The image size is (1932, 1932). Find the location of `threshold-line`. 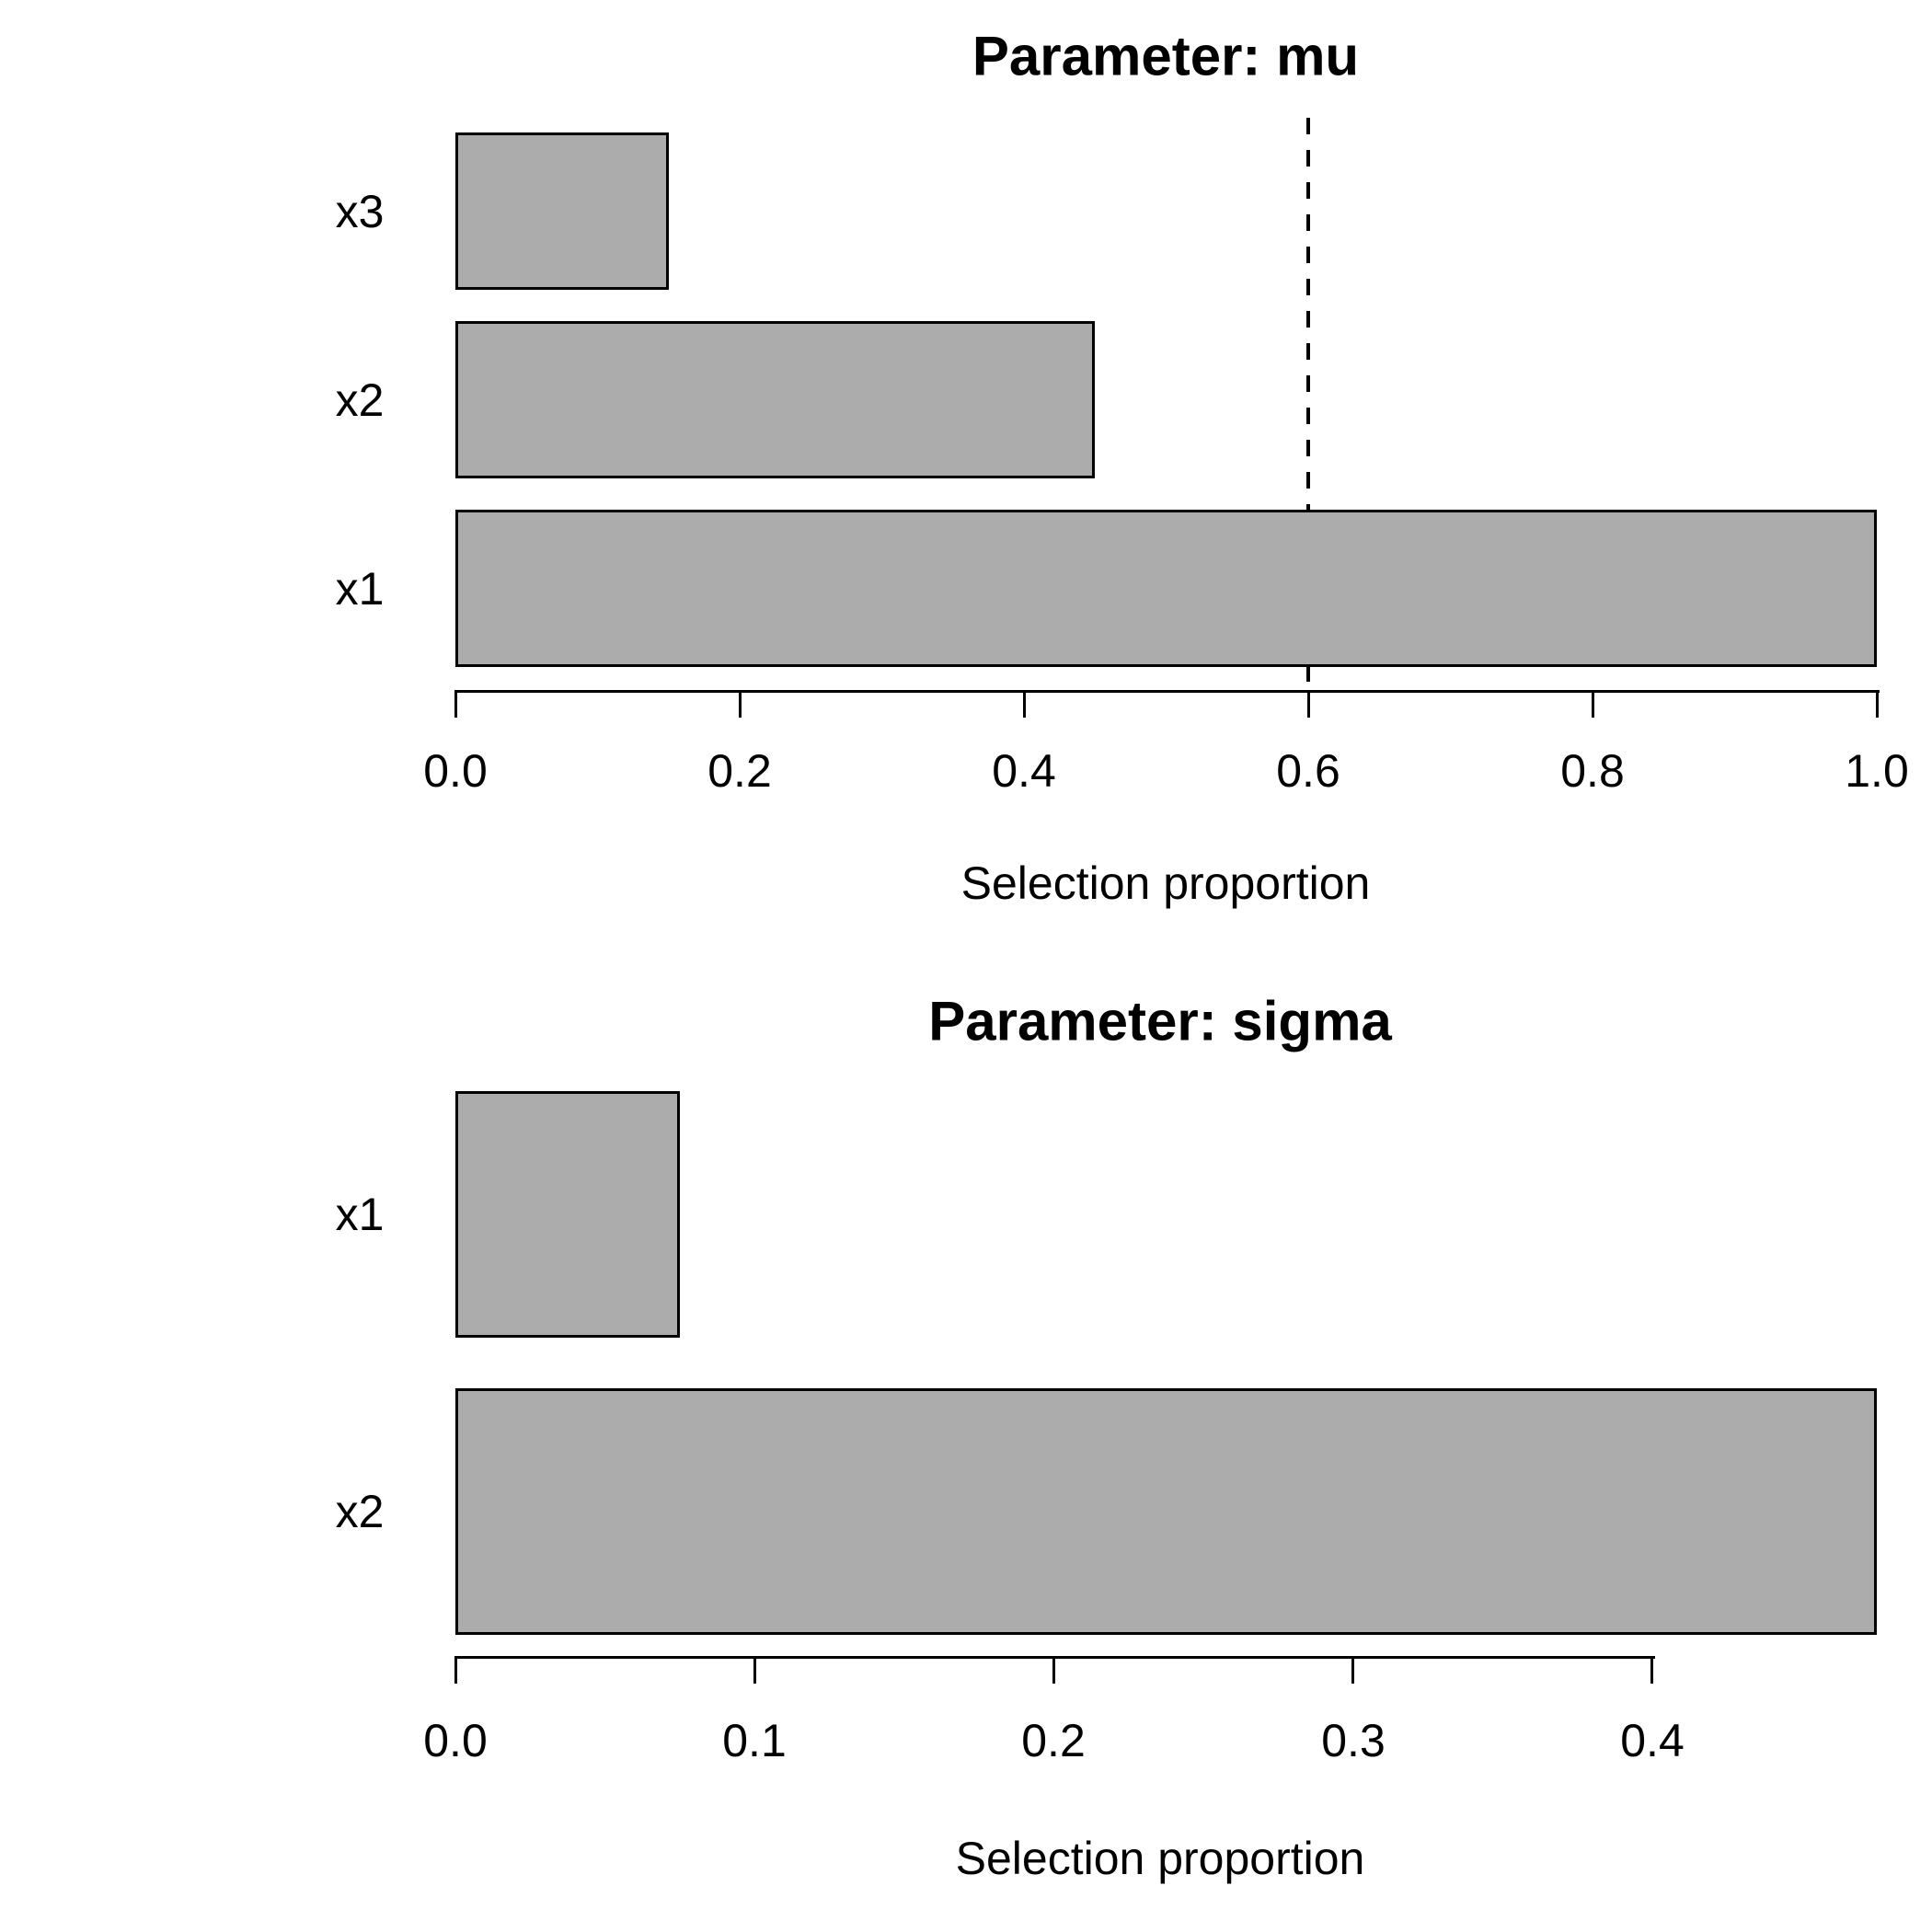

threshold-line is located at coordinates (1308, 404).